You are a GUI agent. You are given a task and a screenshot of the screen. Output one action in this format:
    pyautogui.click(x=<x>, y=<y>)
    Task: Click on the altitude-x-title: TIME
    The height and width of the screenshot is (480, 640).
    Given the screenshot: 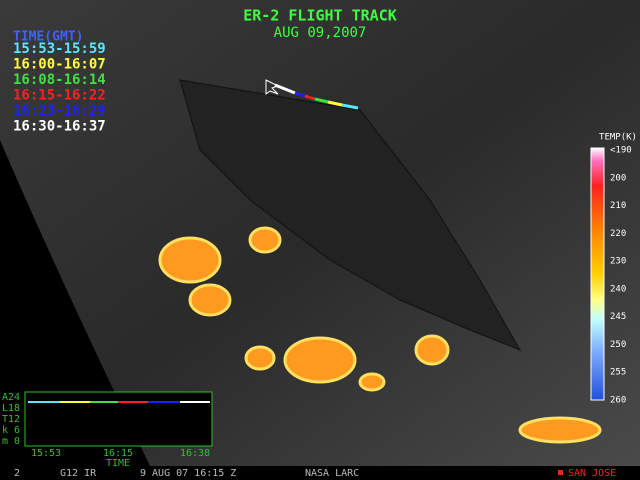 What is the action you would take?
    pyautogui.click(x=118, y=463)
    